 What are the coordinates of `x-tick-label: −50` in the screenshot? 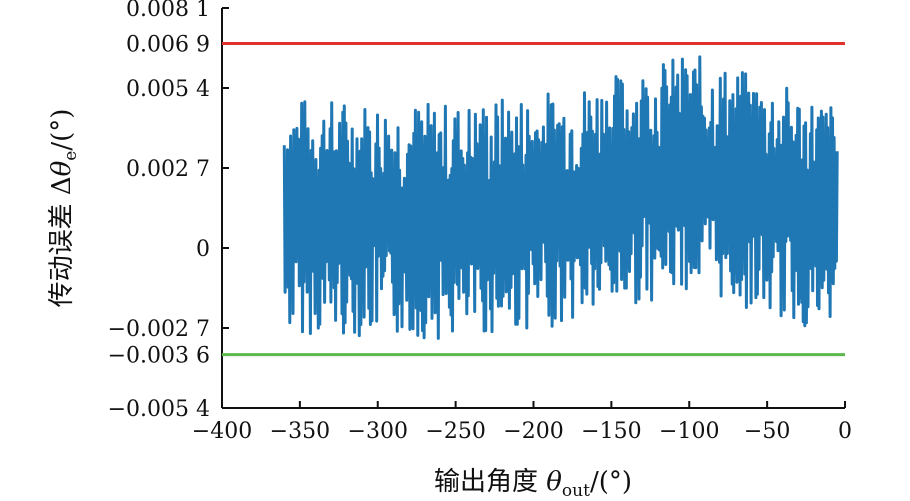 It's located at (767, 431).